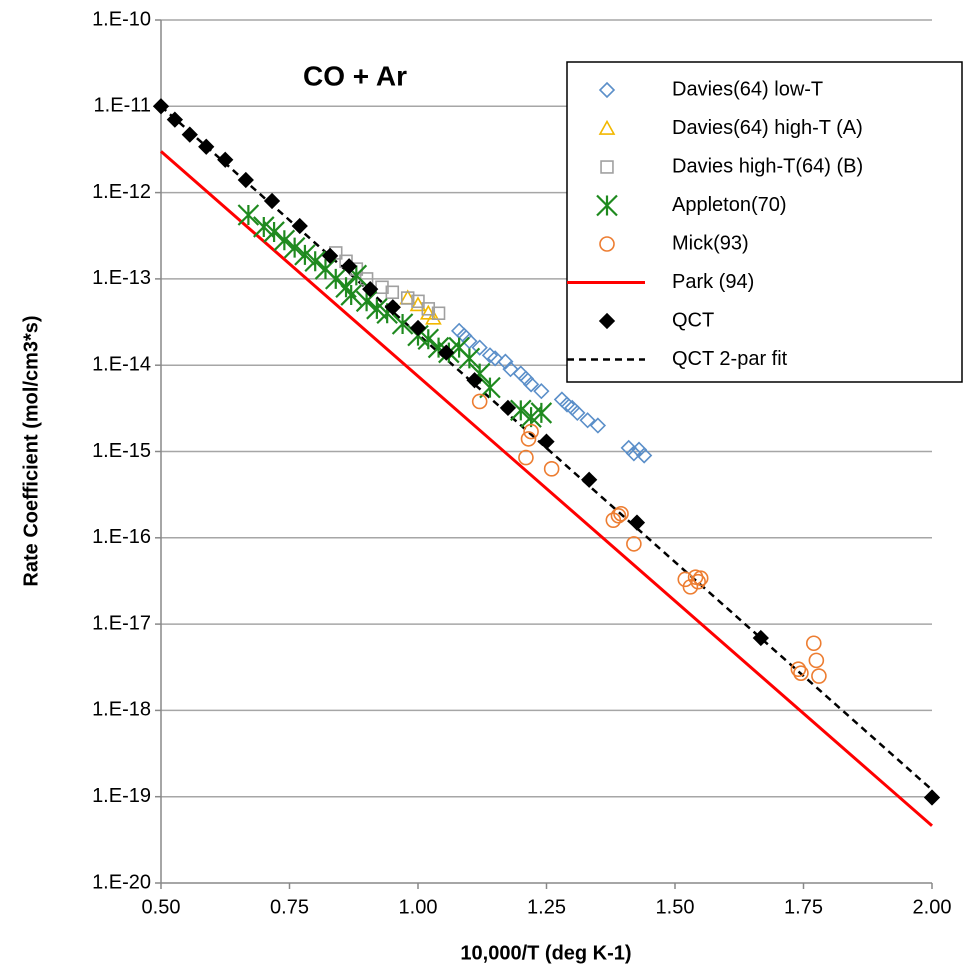 This screenshot has width=963, height=974. Describe the element at coordinates (121, 623) in the screenshot. I see `y-tick-label: 1.E-17` at that location.